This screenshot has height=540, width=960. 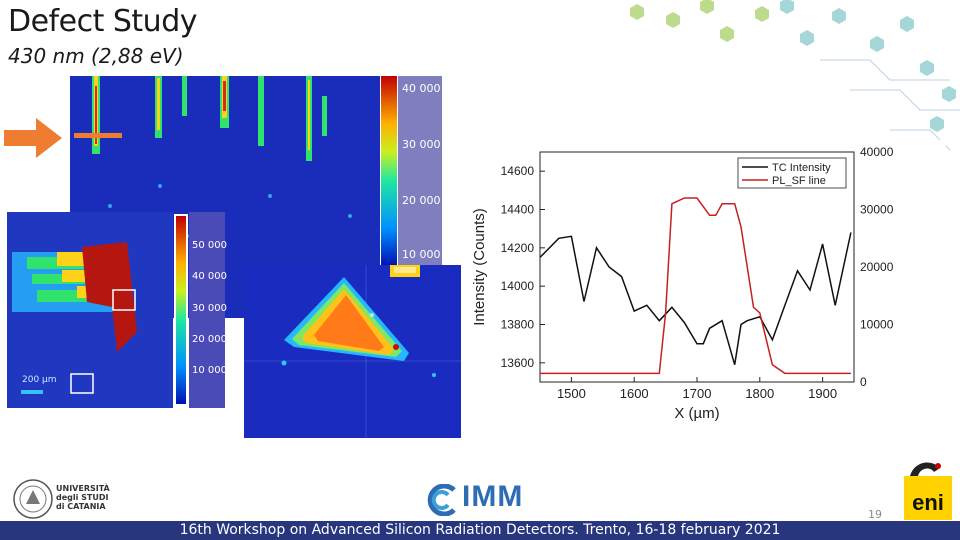 What do you see at coordinates (571, 393) in the screenshot?
I see `x-tick-label: 1500` at bounding box center [571, 393].